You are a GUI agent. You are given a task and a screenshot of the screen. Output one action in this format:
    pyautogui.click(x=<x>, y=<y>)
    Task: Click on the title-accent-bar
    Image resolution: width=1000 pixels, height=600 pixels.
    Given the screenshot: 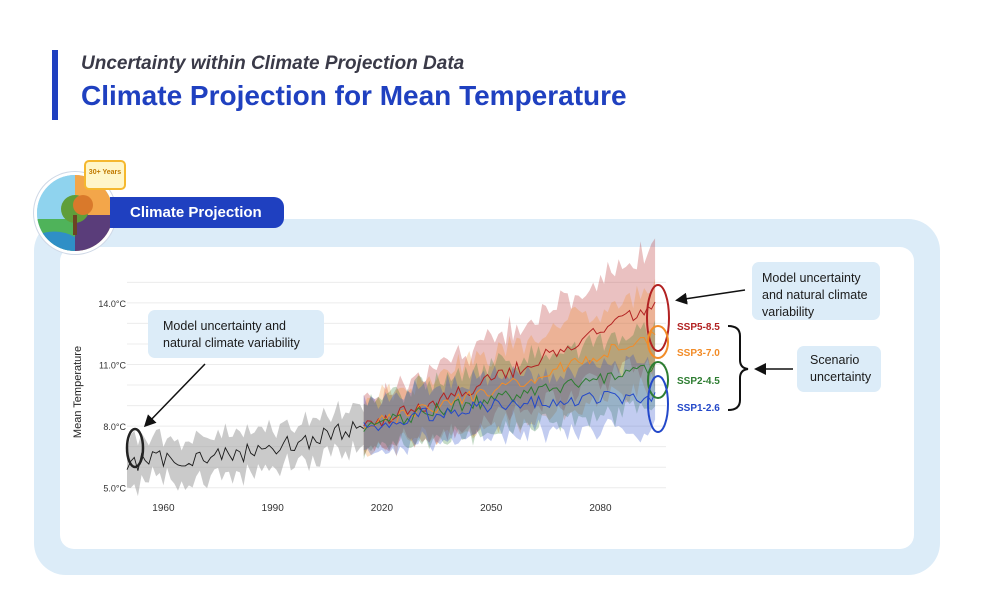 What is the action you would take?
    pyautogui.click(x=55, y=85)
    